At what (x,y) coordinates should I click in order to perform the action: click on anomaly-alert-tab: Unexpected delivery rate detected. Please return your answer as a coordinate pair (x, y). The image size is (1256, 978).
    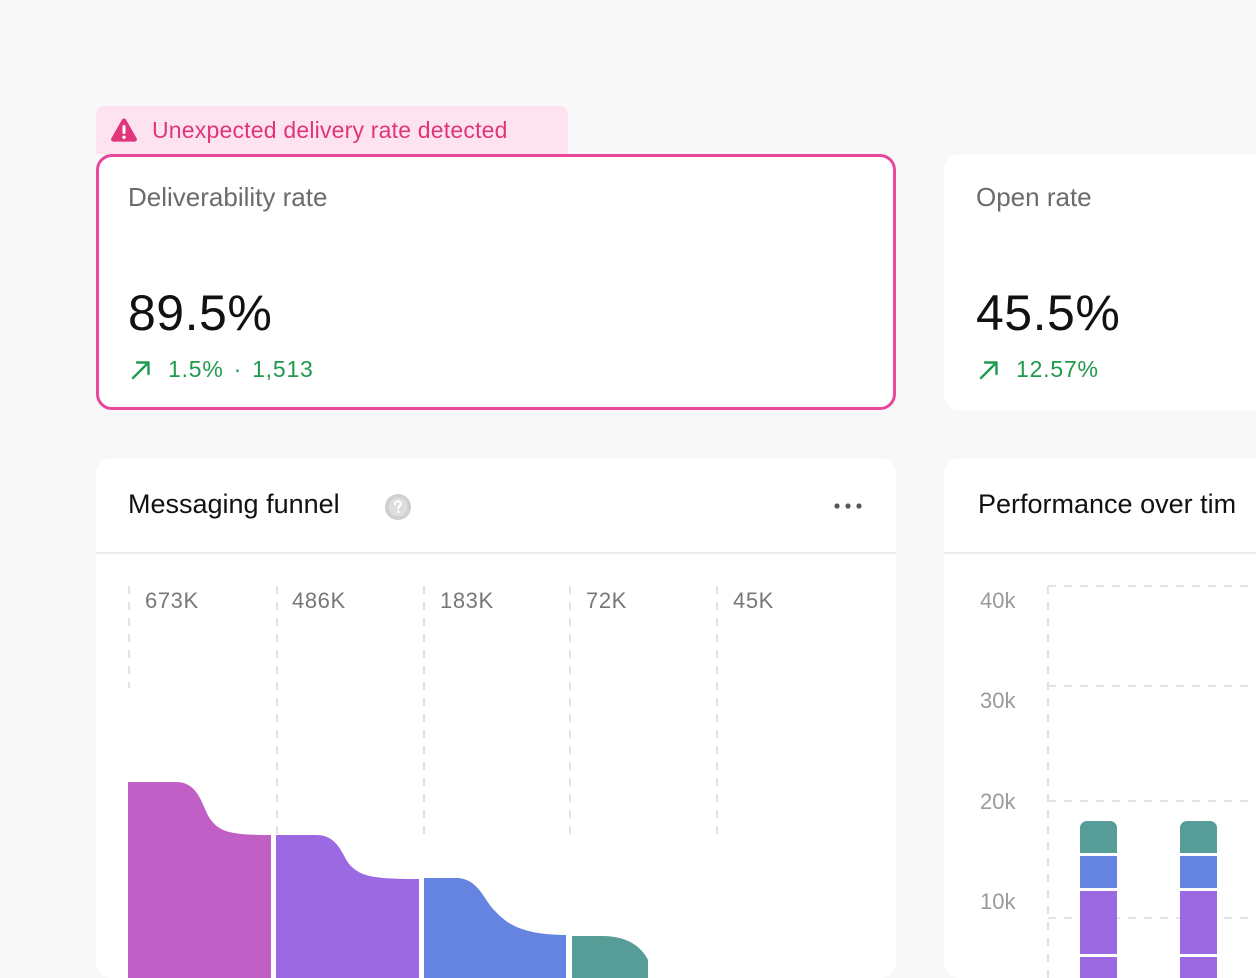
    Looking at the image, I should click on (332, 130).